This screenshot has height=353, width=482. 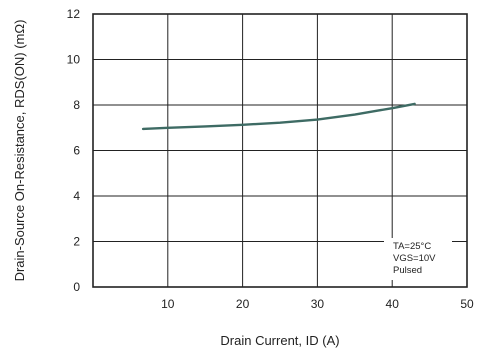 I want to click on y-tick-label: 4, so click(x=76, y=196).